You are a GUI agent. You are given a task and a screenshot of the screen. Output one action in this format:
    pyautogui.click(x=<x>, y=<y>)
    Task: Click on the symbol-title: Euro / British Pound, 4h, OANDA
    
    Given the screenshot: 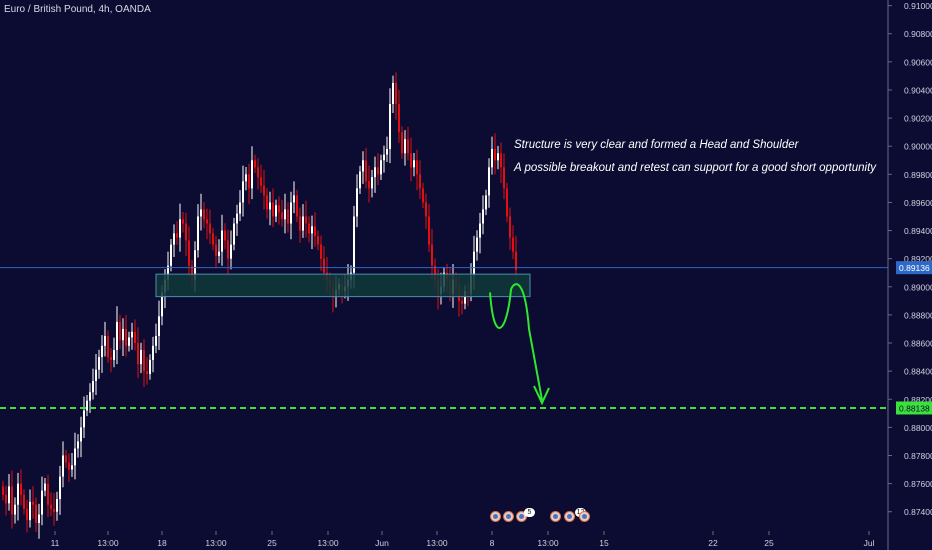 What is the action you would take?
    pyautogui.click(x=77, y=9)
    